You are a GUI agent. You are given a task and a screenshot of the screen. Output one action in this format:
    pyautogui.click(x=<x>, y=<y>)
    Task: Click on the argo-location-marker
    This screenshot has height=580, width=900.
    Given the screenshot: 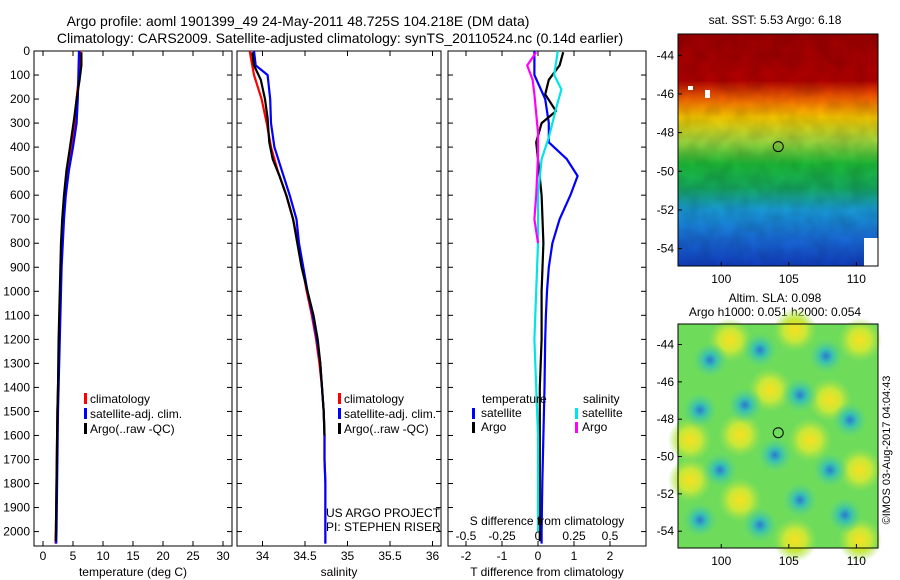 What is the action you would take?
    pyautogui.click(x=778, y=147)
    